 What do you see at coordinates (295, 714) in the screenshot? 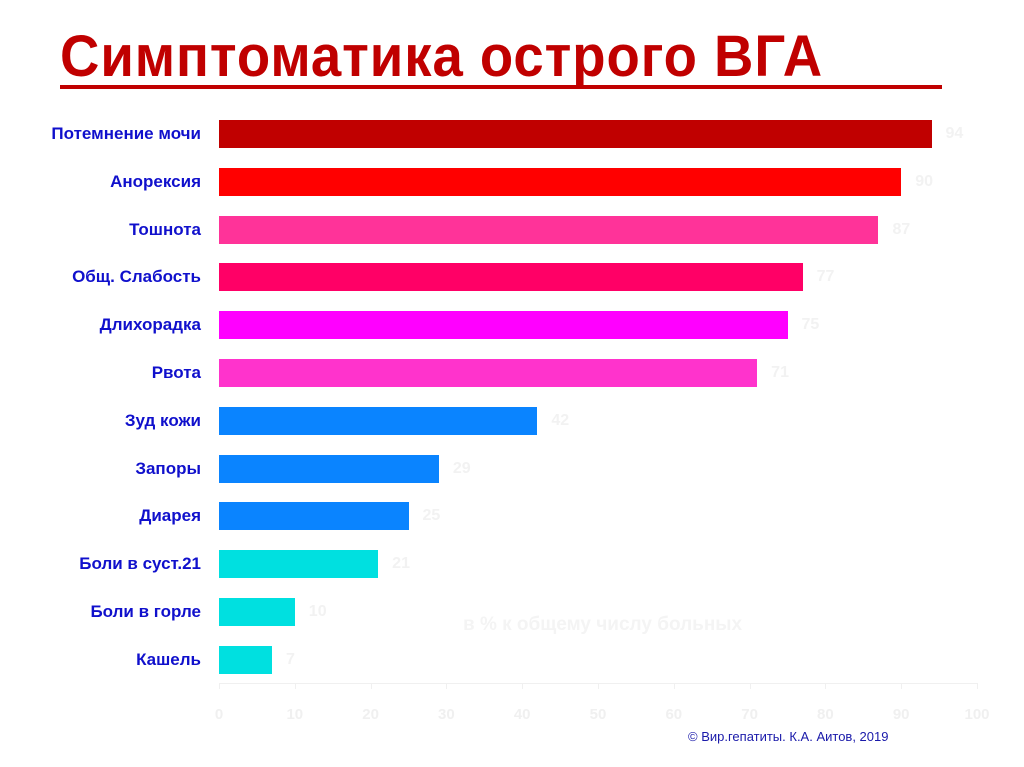
I see `x-axis-tick-label: 10` at bounding box center [295, 714].